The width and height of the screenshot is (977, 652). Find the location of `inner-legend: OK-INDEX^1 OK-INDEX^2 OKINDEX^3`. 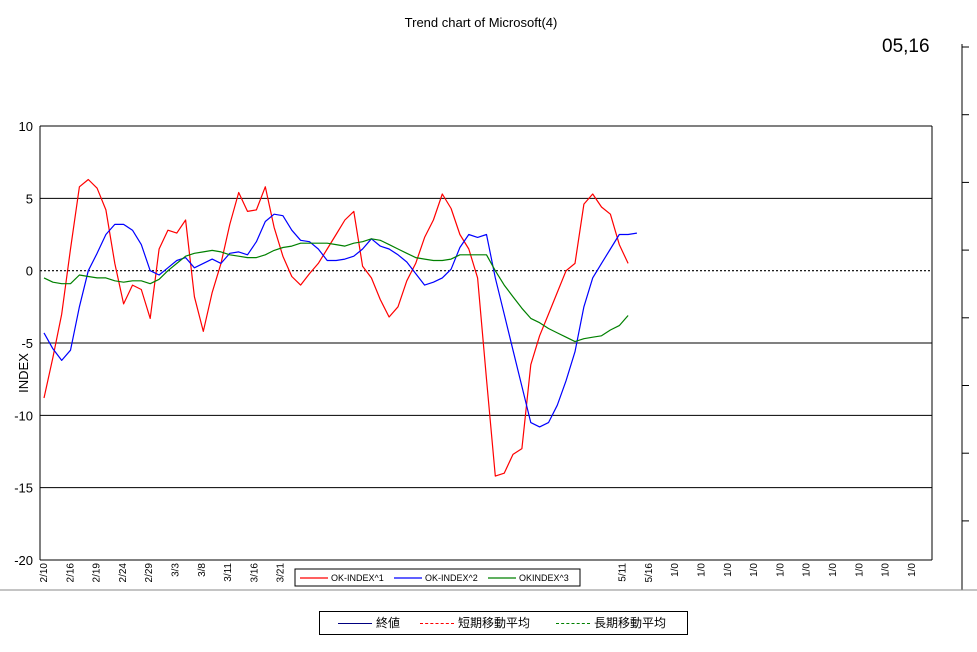

inner-legend: OK-INDEX^1 OK-INDEX^2 OKINDEX^3 is located at coordinates (437, 577).